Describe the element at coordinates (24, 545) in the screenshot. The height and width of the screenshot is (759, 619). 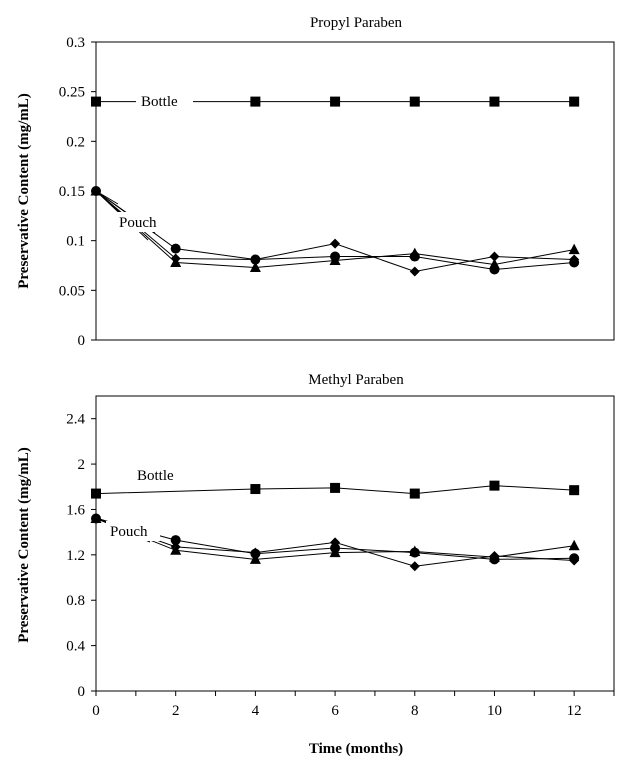
I see `methyl-y-axis-label: Preservative Content (mg/mL)` at that location.